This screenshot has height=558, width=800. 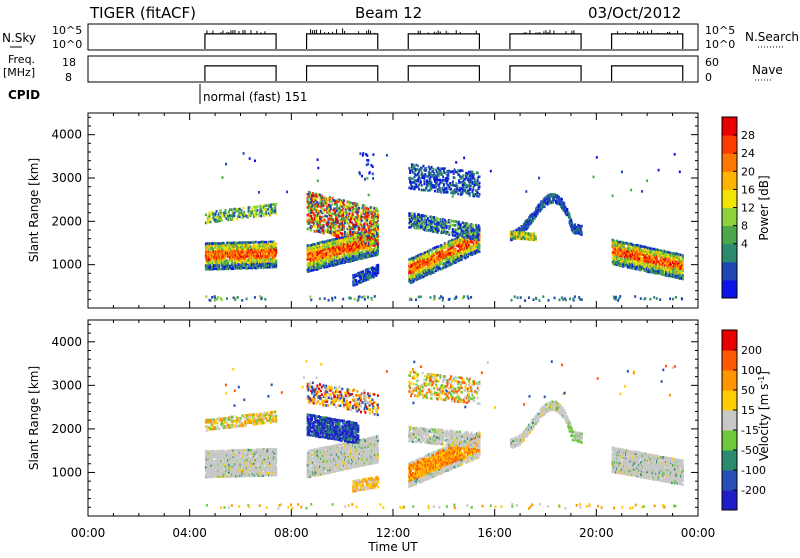 What do you see at coordinates (66, 265) in the screenshot?
I see `y-tick-label: 1000` at bounding box center [66, 265].